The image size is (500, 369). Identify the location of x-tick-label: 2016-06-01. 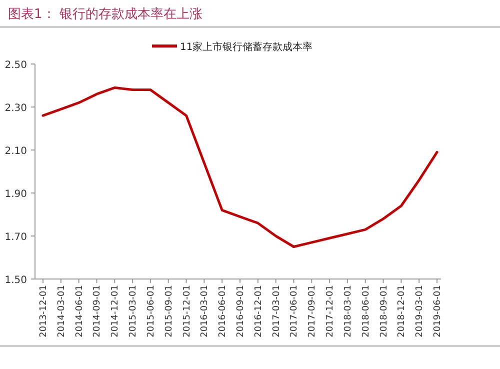
(223, 311).